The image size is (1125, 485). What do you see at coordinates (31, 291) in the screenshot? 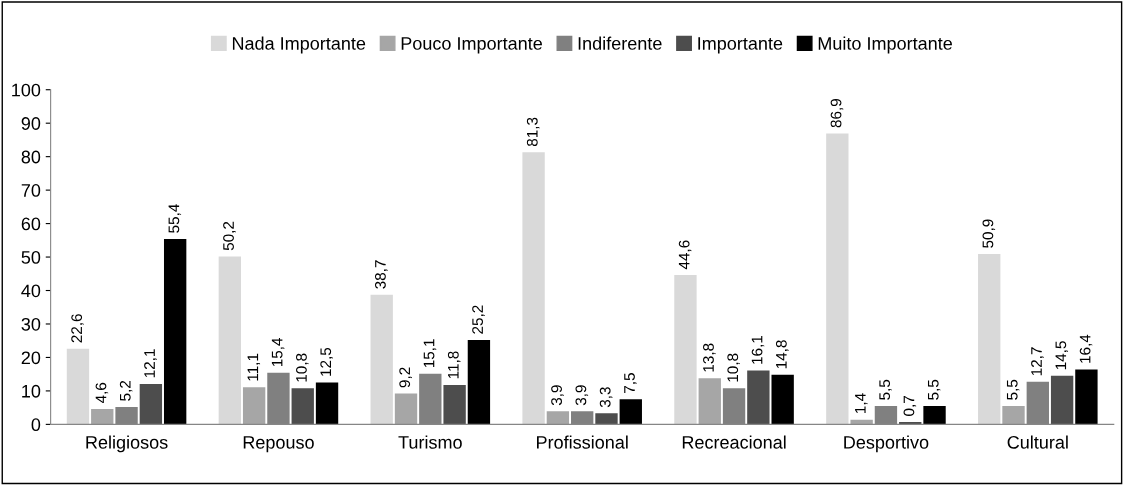
I see `y-tick-label: 40` at bounding box center [31, 291].